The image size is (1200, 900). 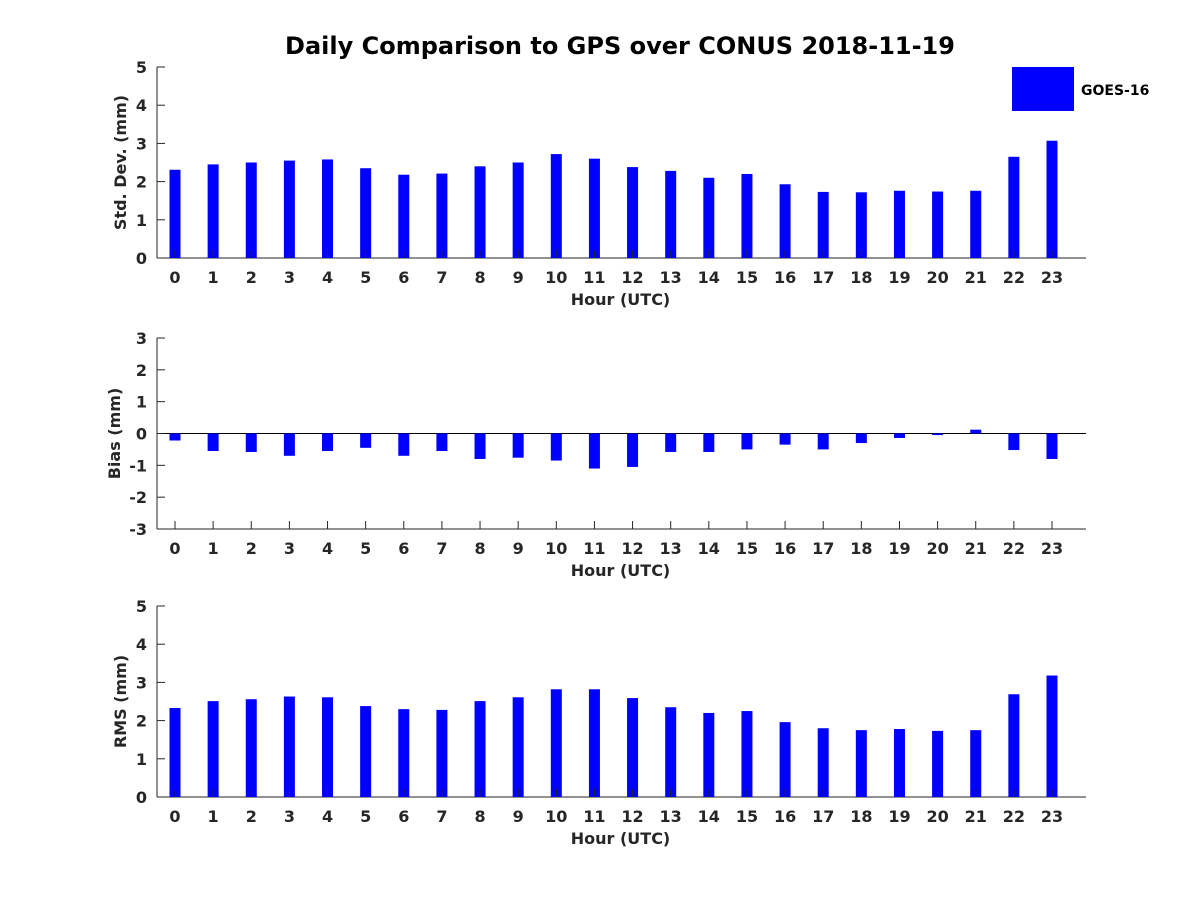 What do you see at coordinates (138, 529) in the screenshot?
I see `y-tick-label: -3` at bounding box center [138, 529].